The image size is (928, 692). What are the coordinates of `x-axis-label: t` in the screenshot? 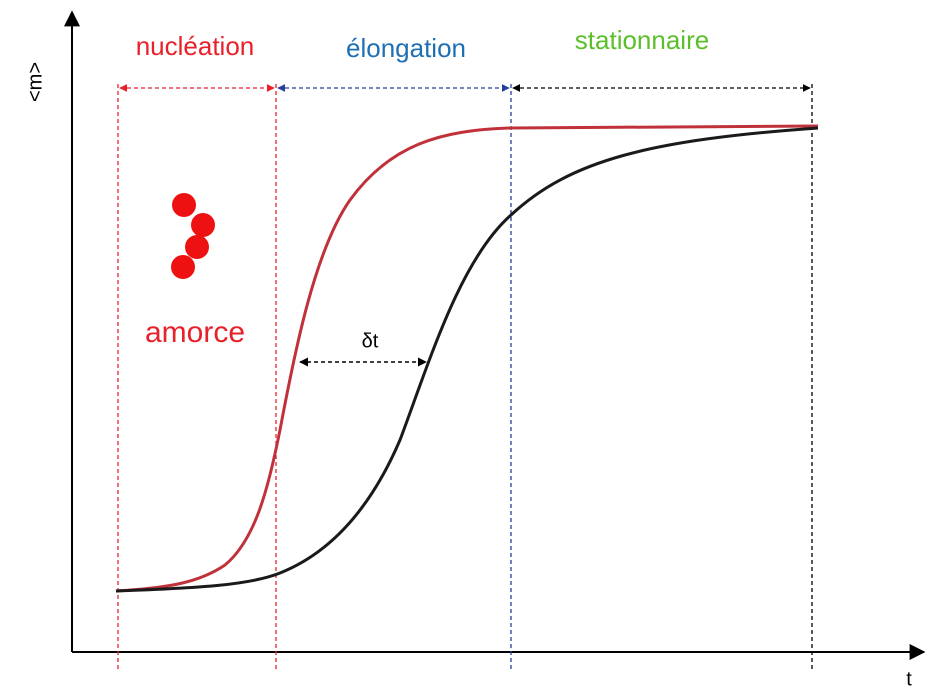 It's located at (909, 679).